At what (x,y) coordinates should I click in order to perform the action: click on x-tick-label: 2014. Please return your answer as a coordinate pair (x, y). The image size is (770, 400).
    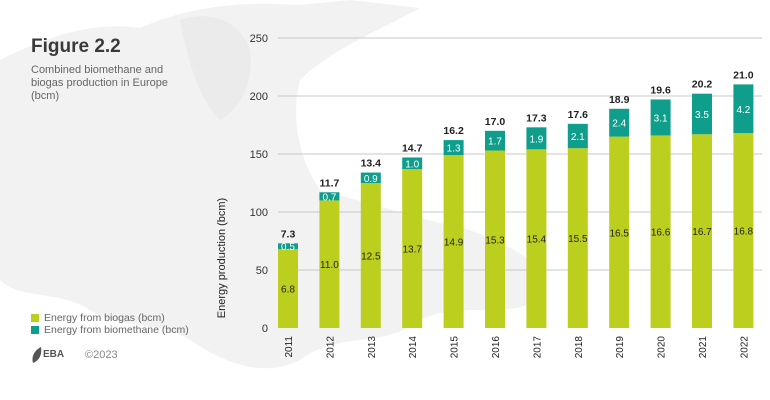
    Looking at the image, I should click on (413, 347).